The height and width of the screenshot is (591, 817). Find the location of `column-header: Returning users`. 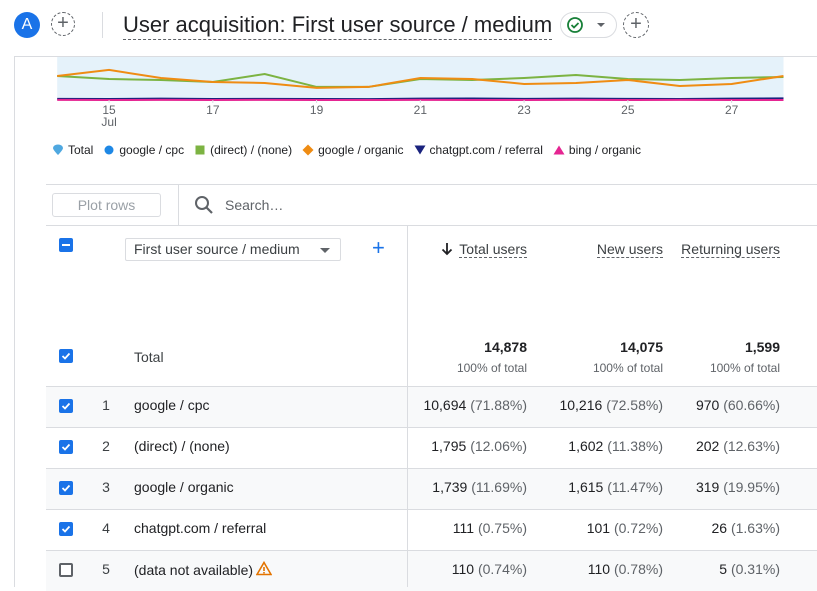

column-header: Returning users is located at coordinates (725, 249).